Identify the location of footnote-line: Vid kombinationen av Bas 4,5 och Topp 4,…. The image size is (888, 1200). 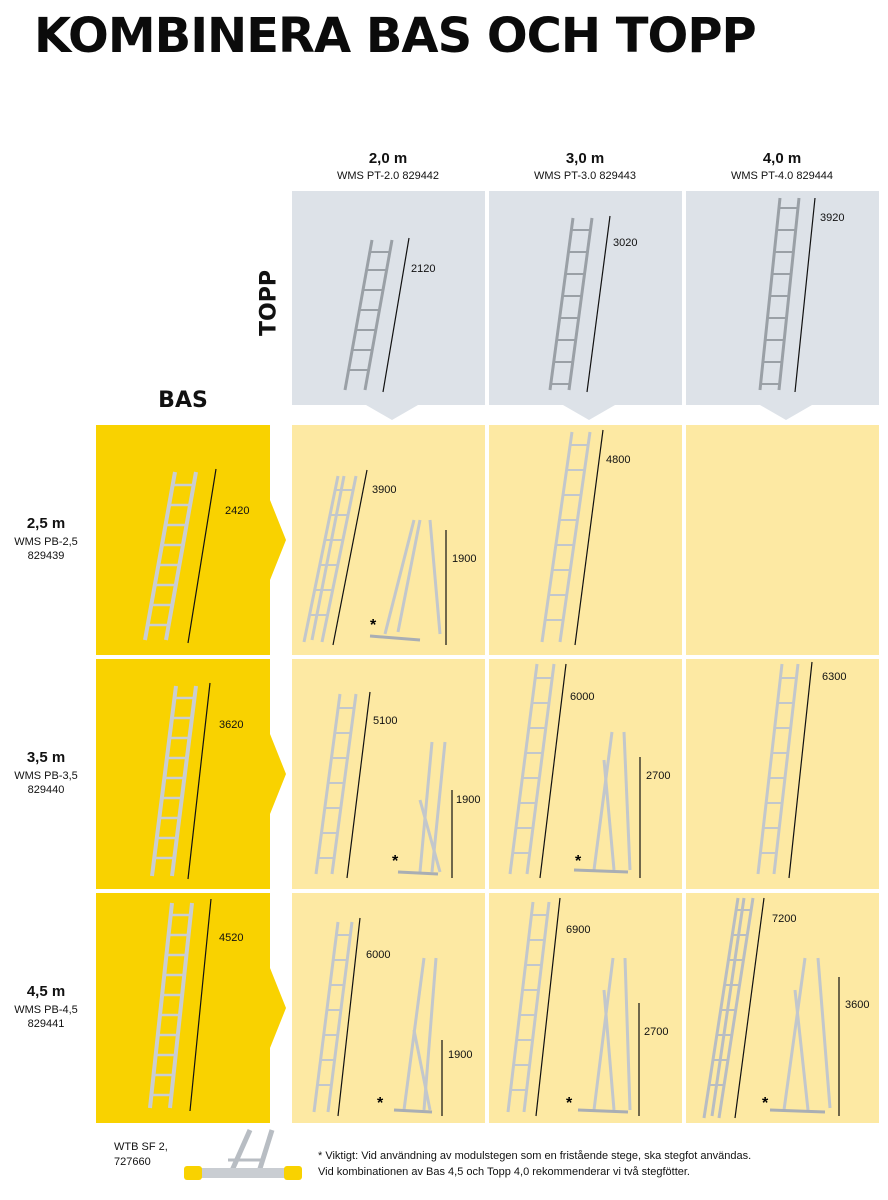
(504, 1172).